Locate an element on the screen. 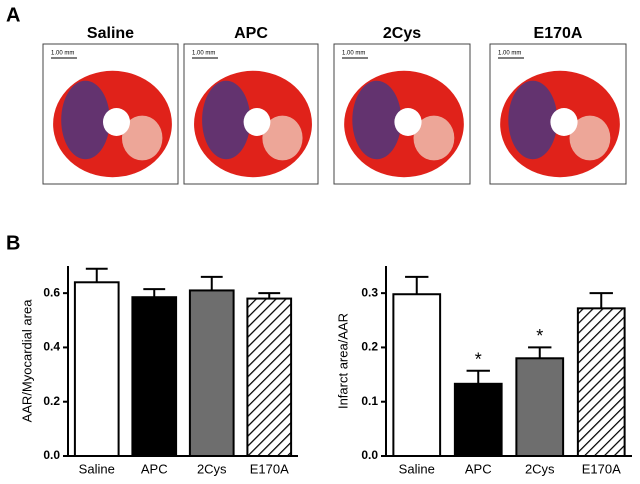  panel-label: B is located at coordinates (13, 243).